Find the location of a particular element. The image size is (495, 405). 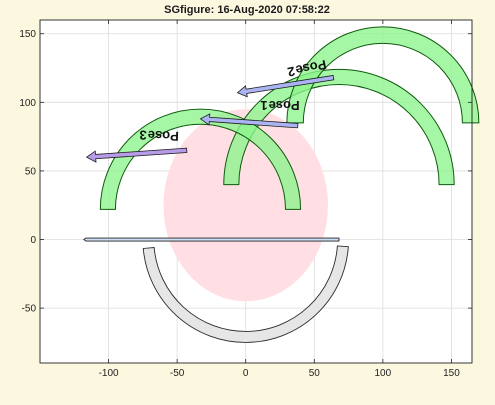

y-tick-label: 150 is located at coordinates (27, 34).